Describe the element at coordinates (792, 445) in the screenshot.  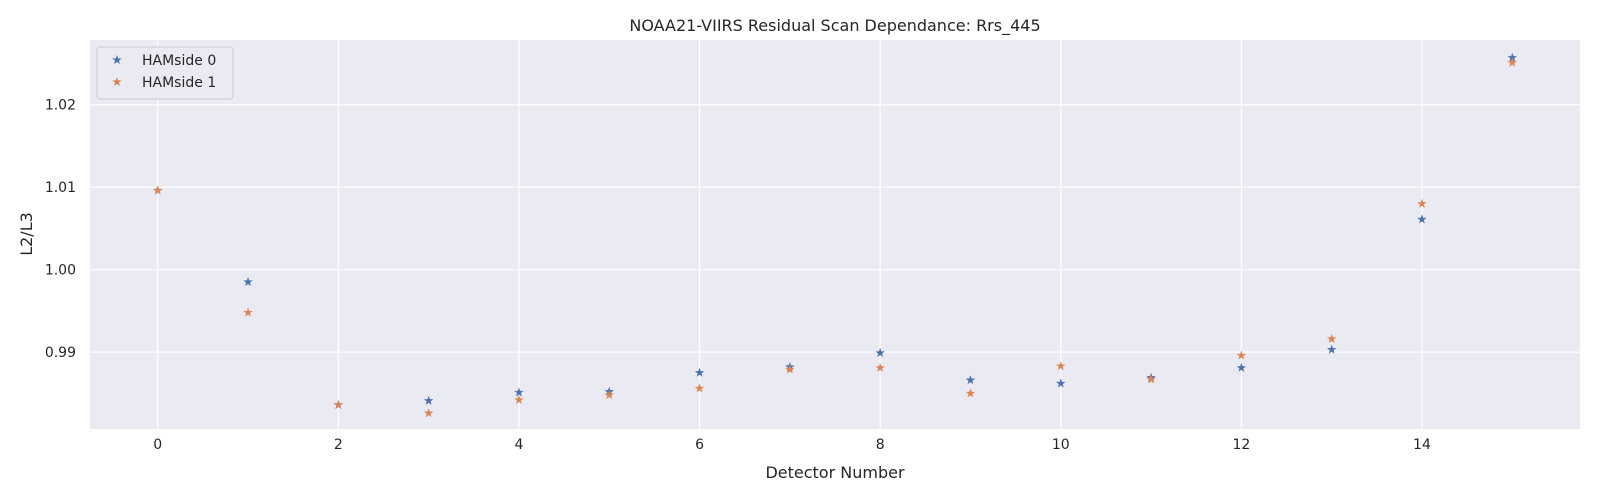
I see `x-tick-labels: 0 2 4 6 8 10 12 14` at that location.